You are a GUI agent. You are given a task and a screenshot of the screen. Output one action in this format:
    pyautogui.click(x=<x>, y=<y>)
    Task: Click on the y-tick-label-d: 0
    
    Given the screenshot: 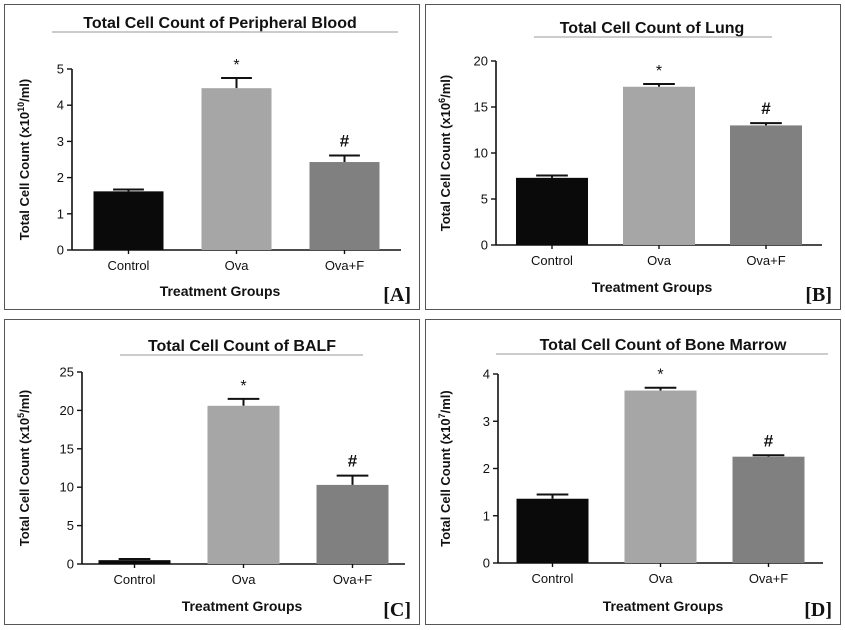 What is the action you would take?
    pyautogui.click(x=486, y=563)
    